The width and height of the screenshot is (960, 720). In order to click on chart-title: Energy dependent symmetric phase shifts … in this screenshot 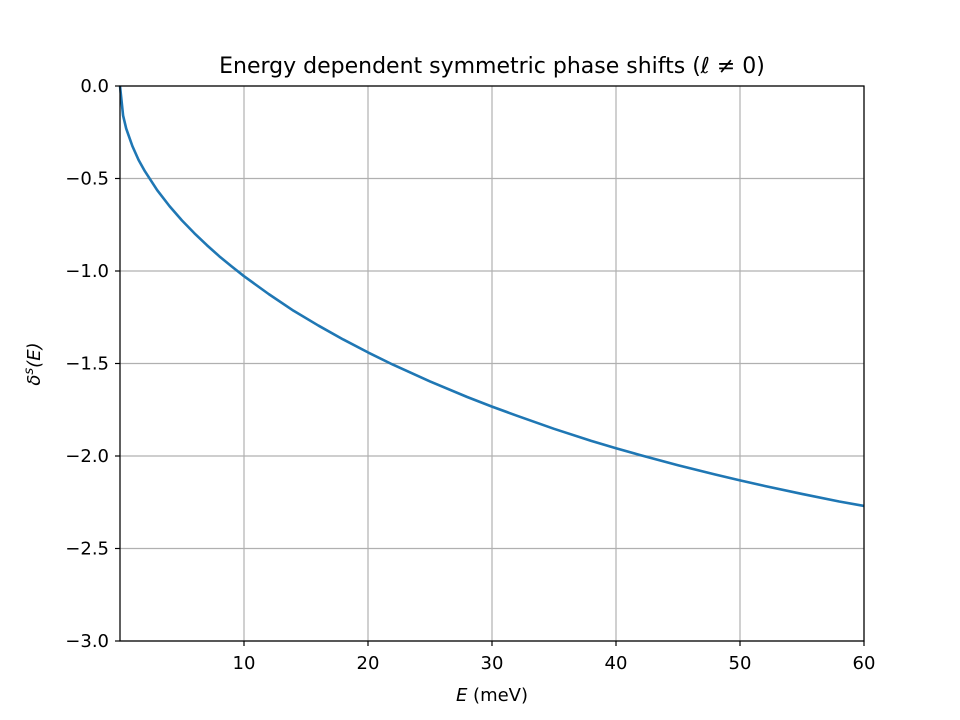, I will do `click(492, 66)`.